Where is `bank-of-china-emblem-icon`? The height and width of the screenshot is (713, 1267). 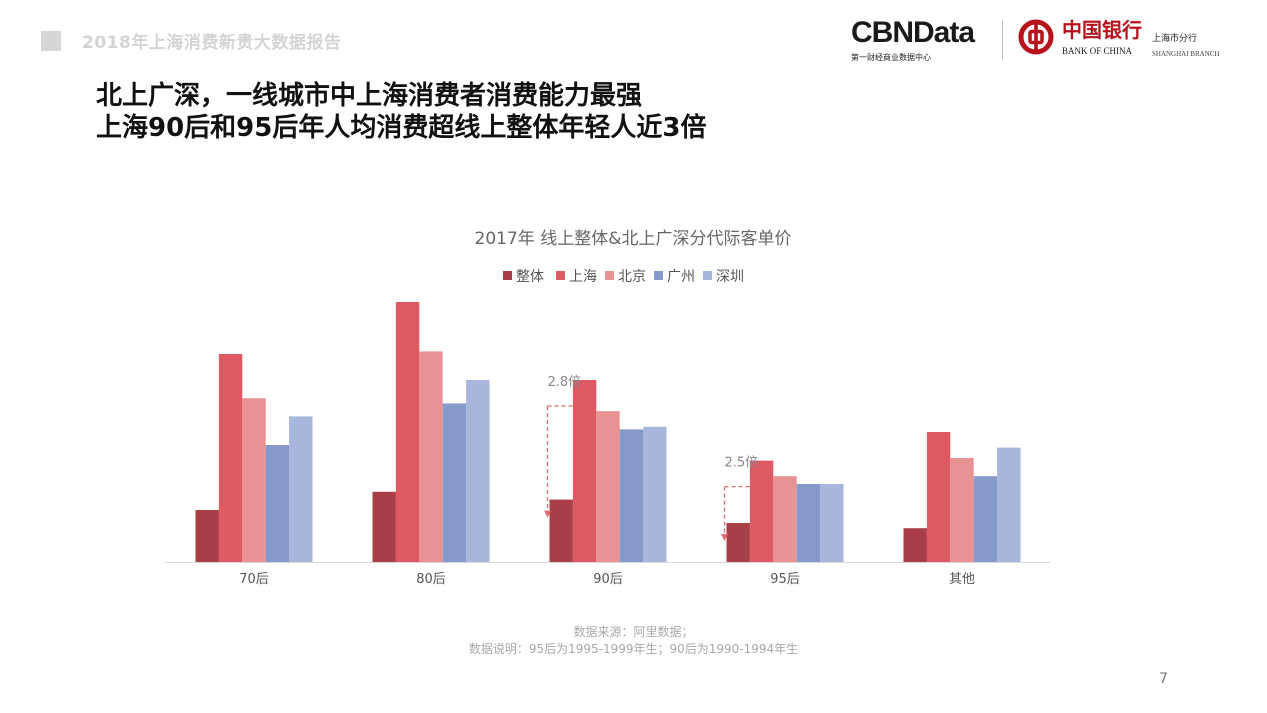
bank-of-china-emblem-icon is located at coordinates (1036, 37).